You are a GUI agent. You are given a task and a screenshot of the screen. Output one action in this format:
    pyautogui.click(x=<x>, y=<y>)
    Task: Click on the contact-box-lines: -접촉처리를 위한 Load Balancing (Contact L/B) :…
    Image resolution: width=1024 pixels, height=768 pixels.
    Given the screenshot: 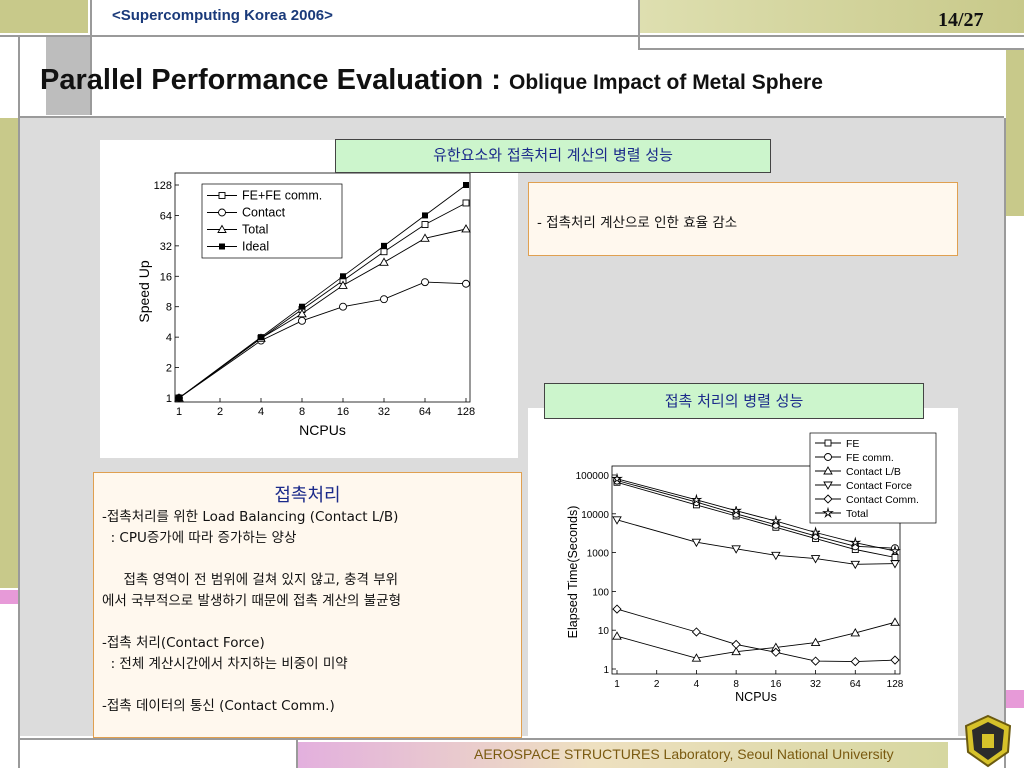 What is the action you would take?
    pyautogui.click(x=309, y=612)
    